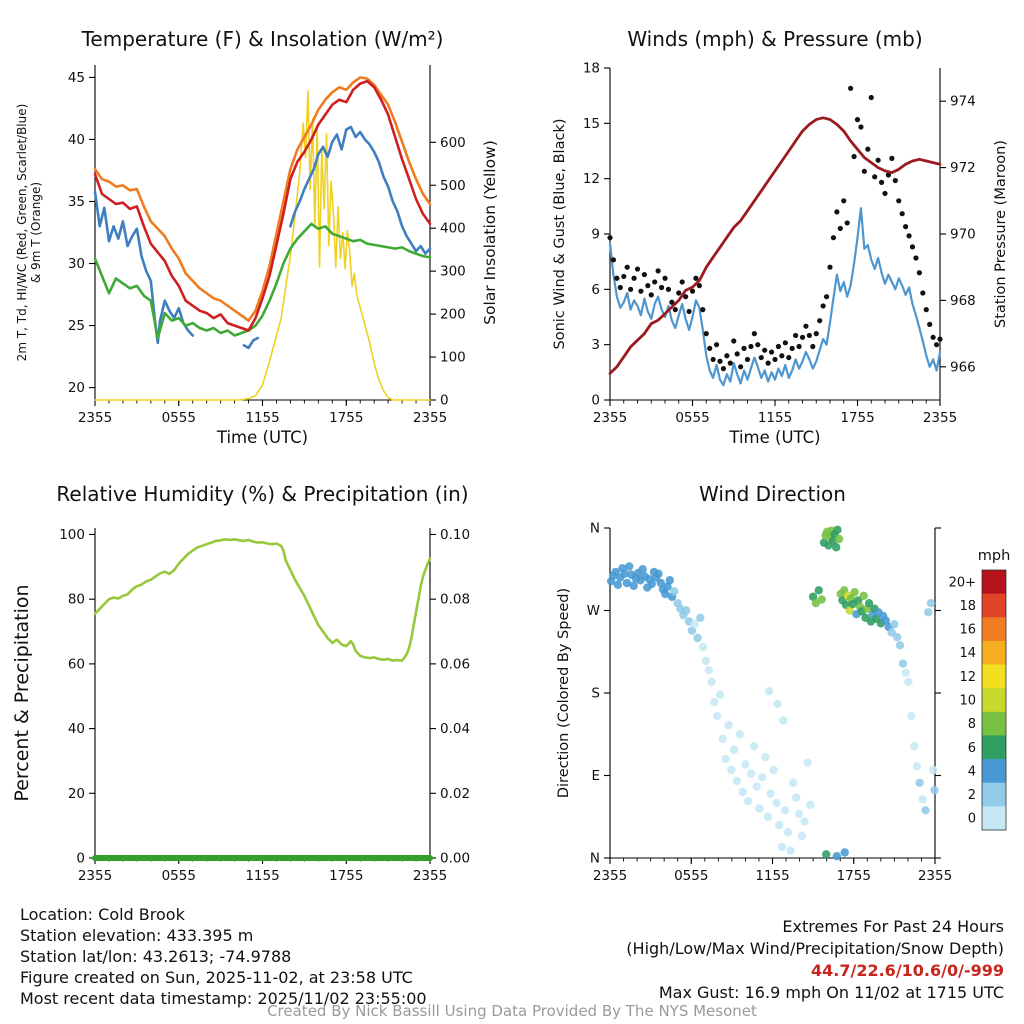  I want to click on svg-text: 9, so click(595, 235).